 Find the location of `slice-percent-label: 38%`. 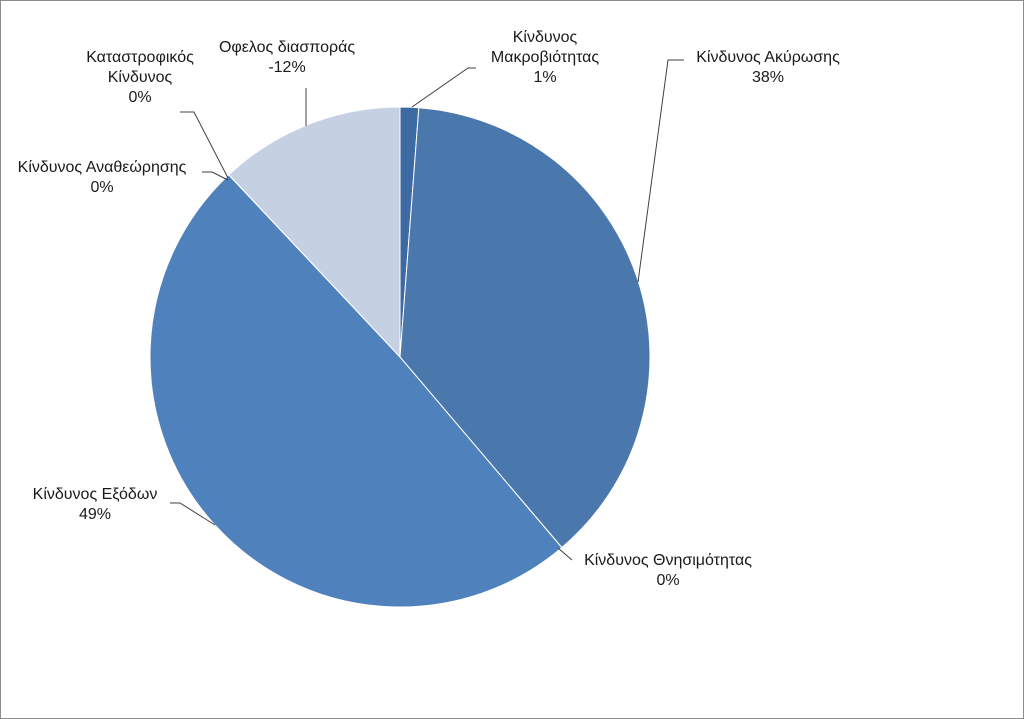

slice-percent-label: 38% is located at coordinates (768, 77).